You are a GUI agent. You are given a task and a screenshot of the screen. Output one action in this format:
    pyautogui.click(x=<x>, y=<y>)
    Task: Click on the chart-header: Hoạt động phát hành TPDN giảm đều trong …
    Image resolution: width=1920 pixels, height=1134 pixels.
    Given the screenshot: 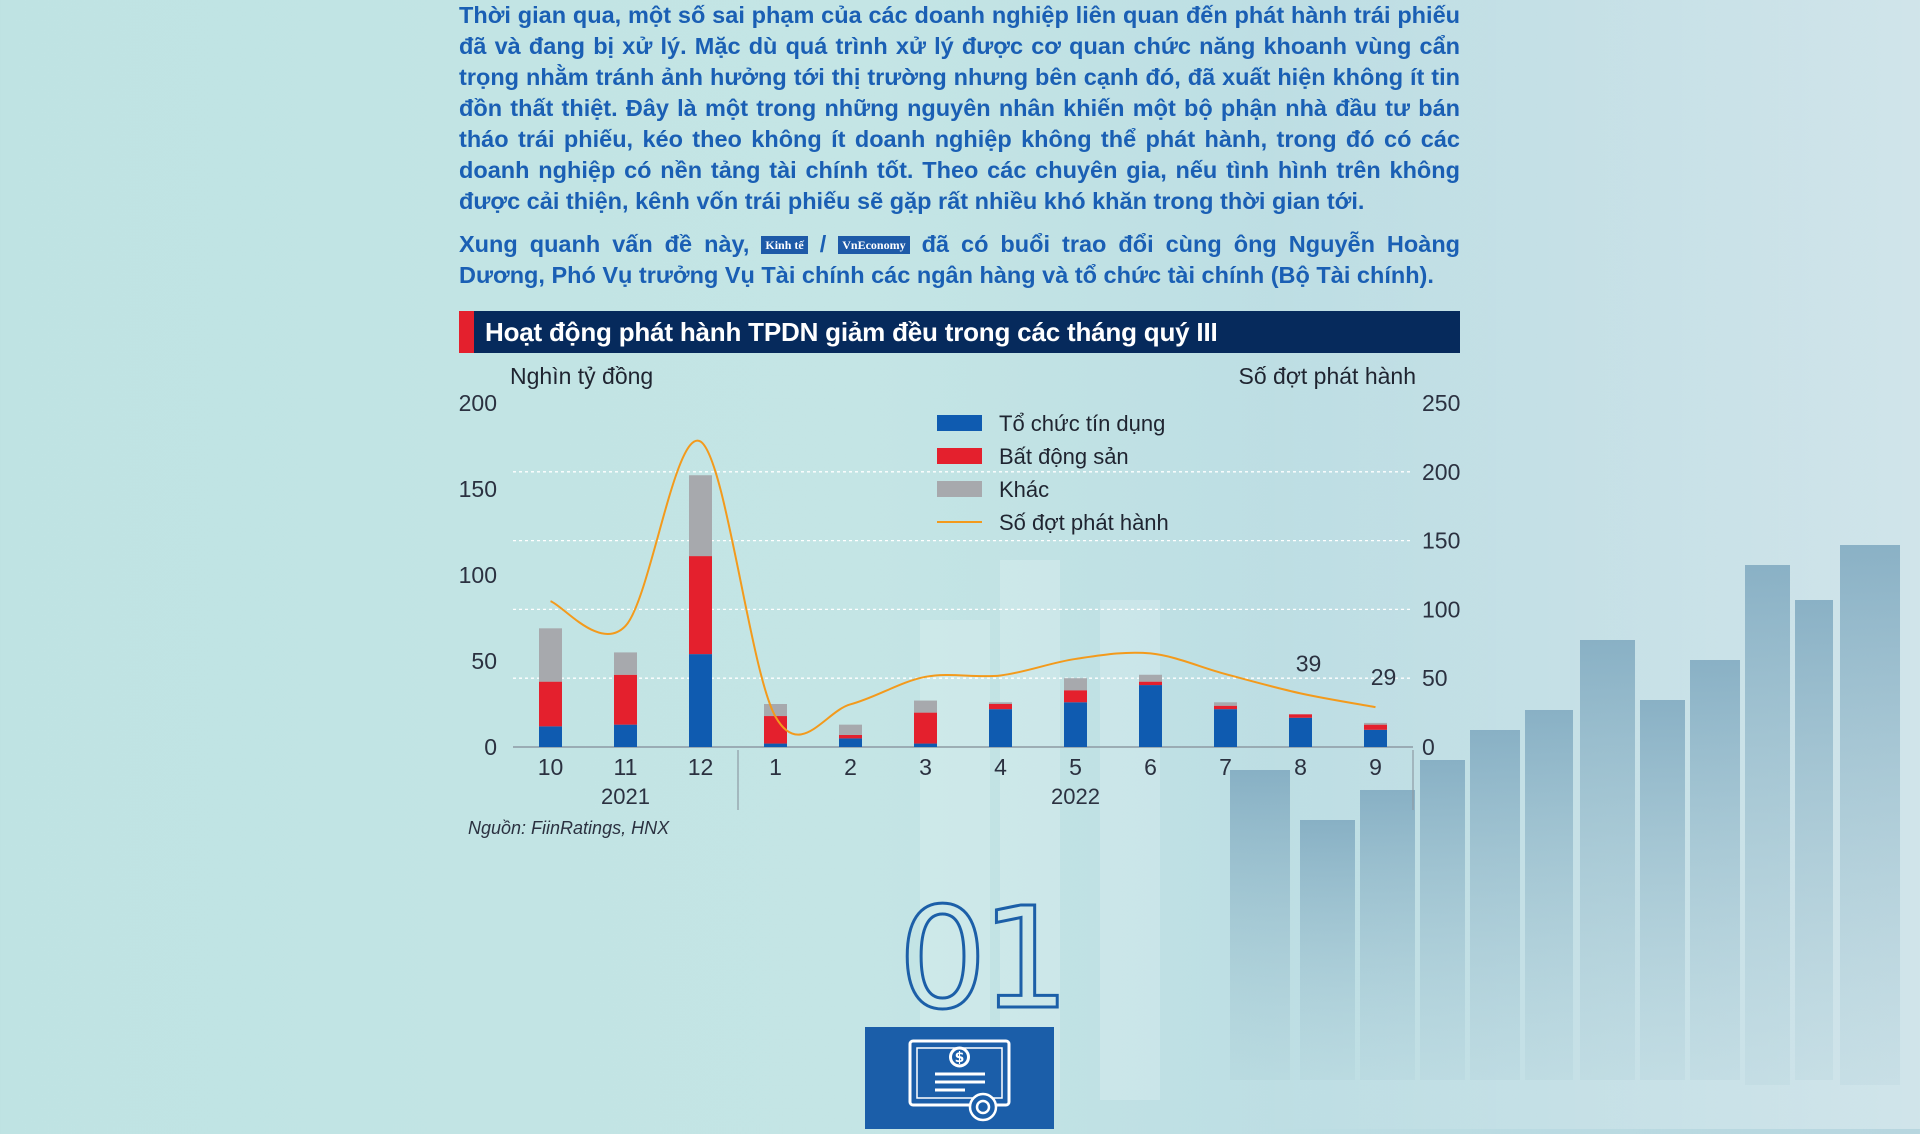 What is the action you would take?
    pyautogui.click(x=959, y=332)
    